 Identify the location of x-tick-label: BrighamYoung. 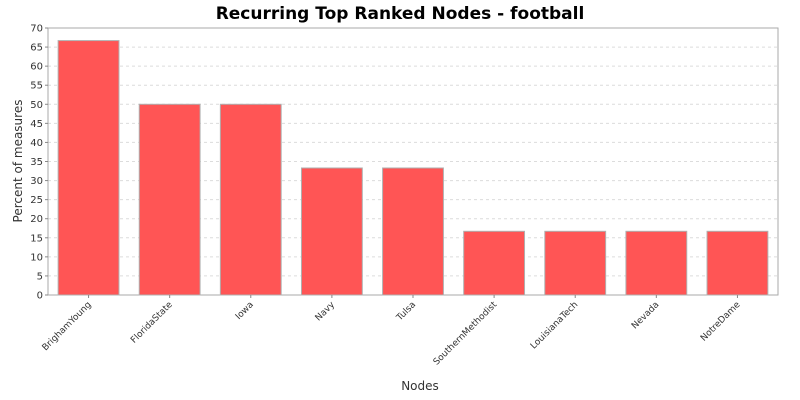
(67, 326).